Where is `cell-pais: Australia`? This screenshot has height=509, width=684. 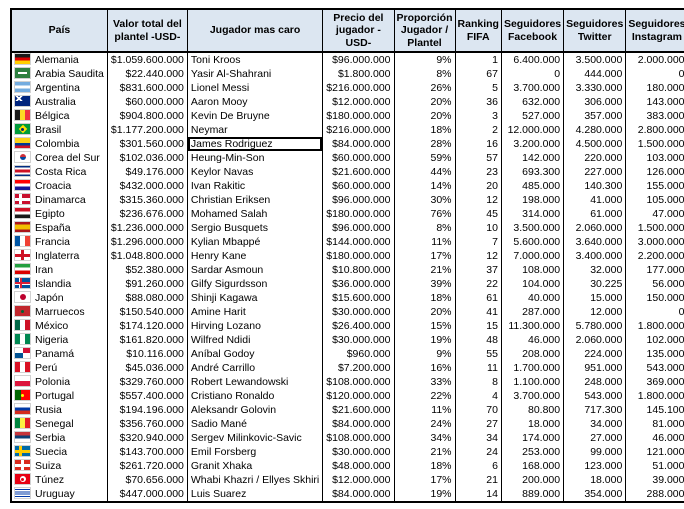 cell-pais: Australia is located at coordinates (59, 102).